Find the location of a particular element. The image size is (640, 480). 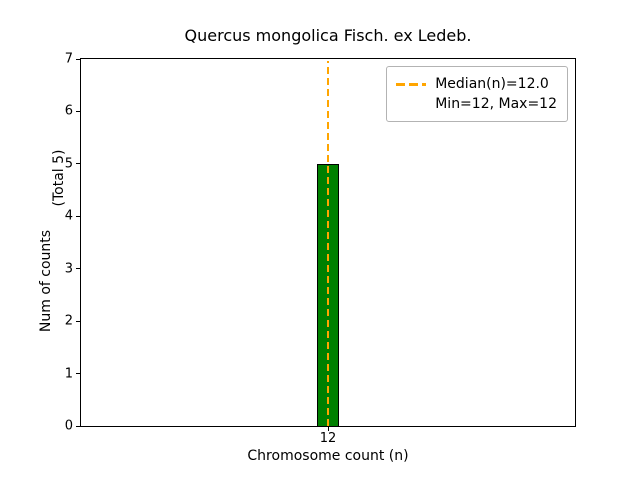

legend: Median(n)=12.0 Min=12, Max=12 is located at coordinates (477, 94).